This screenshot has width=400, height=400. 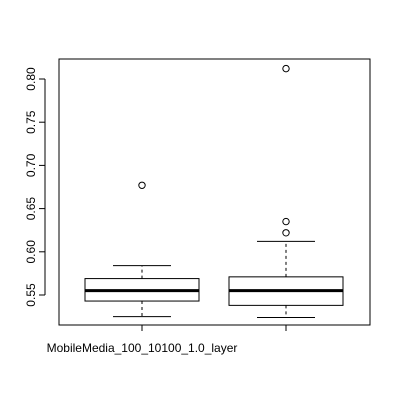 What do you see at coordinates (142, 249) in the screenshot?
I see `box-group` at bounding box center [142, 249].